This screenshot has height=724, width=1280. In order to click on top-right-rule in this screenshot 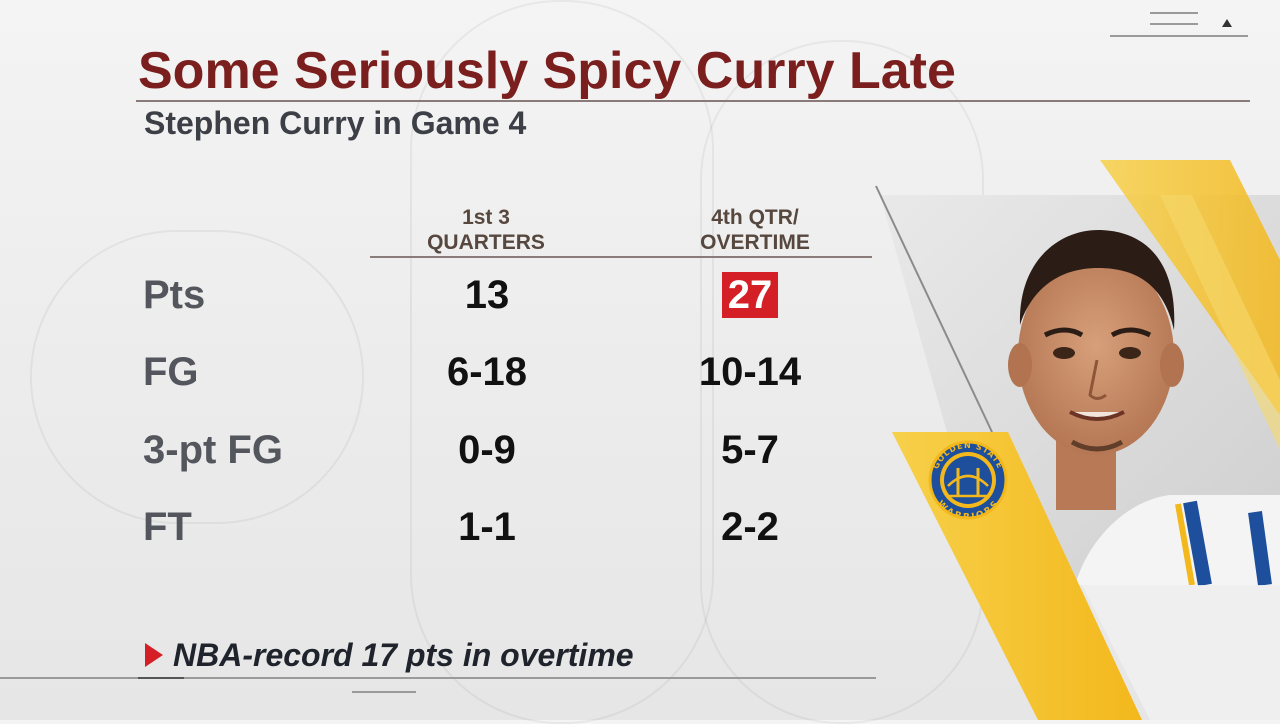, I will do `click(1179, 36)`.